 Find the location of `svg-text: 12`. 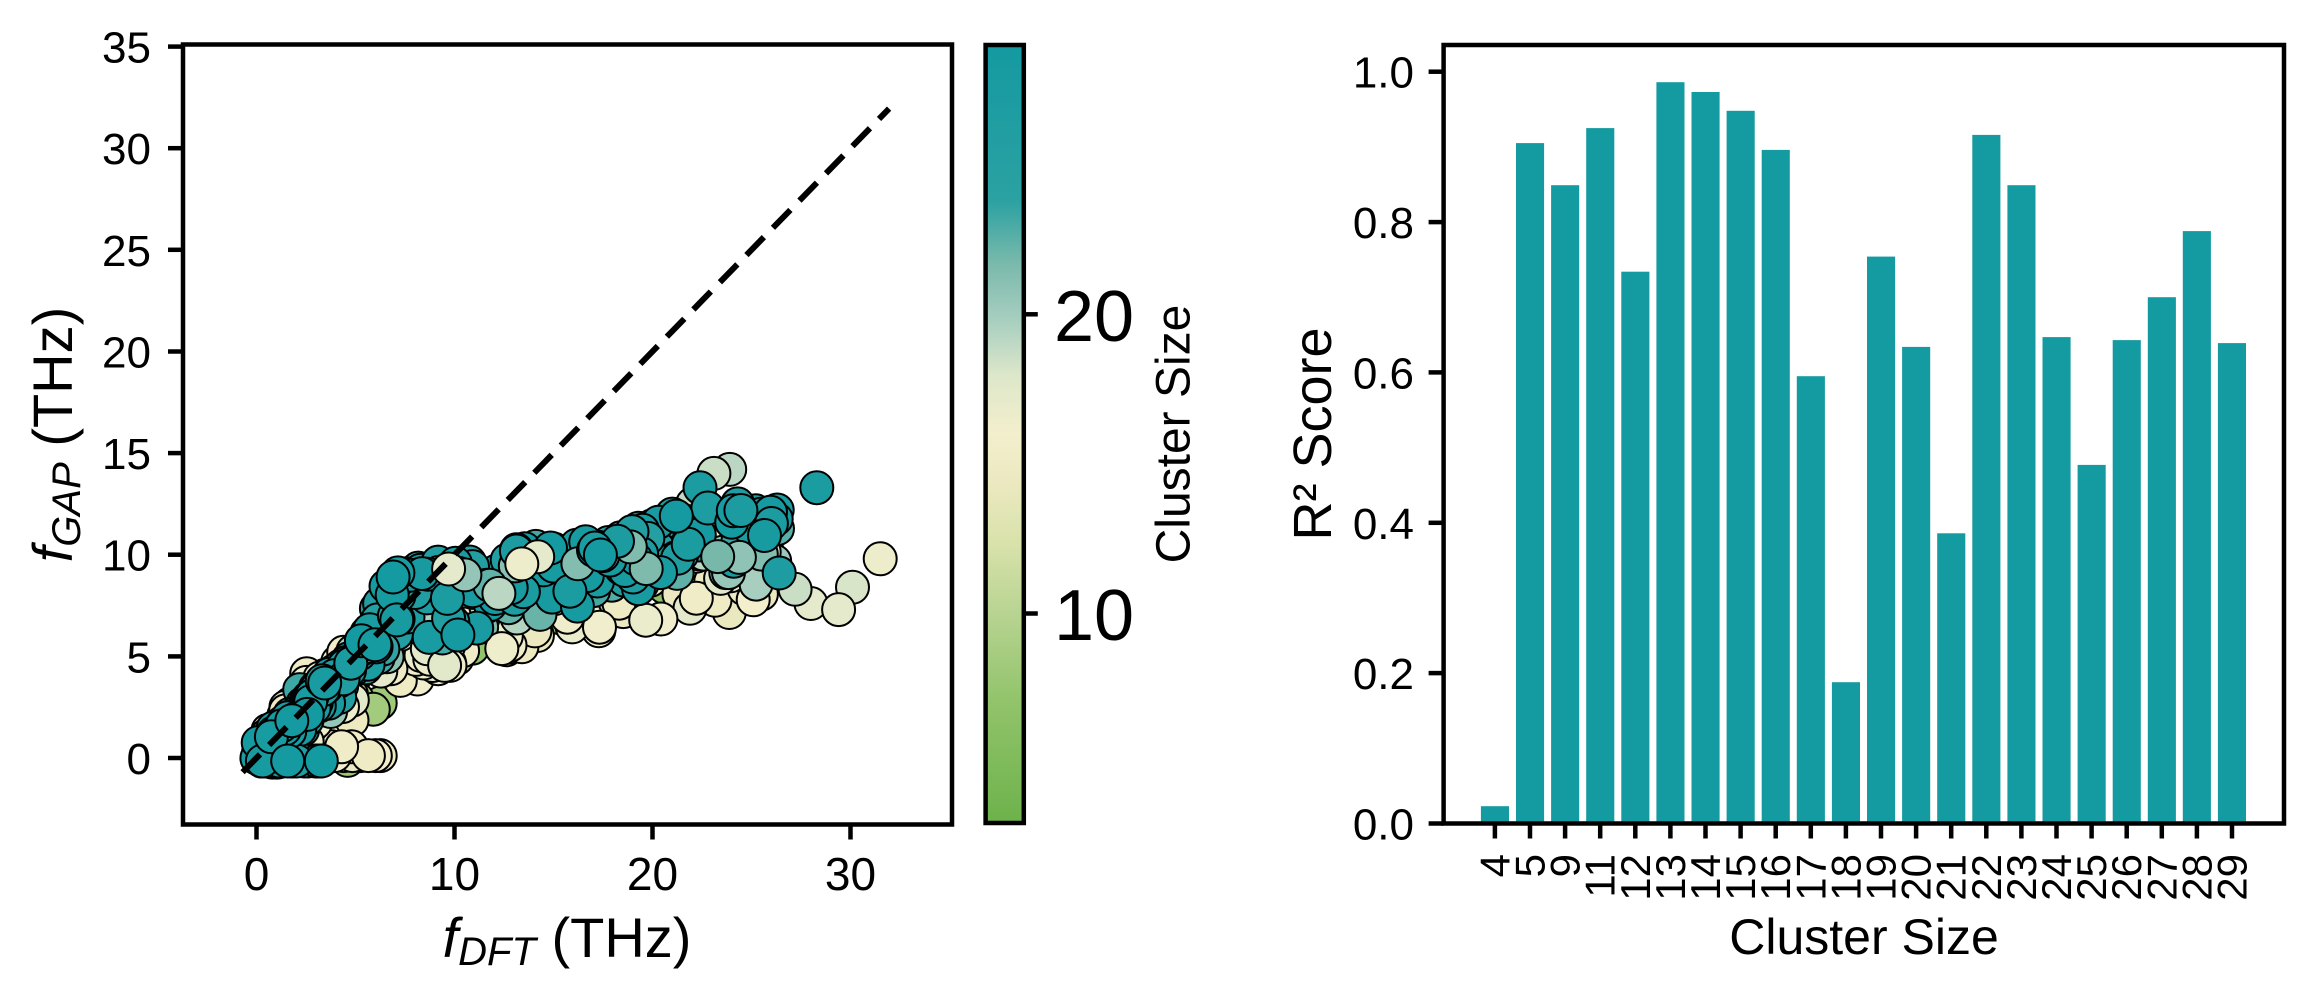

svg-text: 12 is located at coordinates (1635, 877).